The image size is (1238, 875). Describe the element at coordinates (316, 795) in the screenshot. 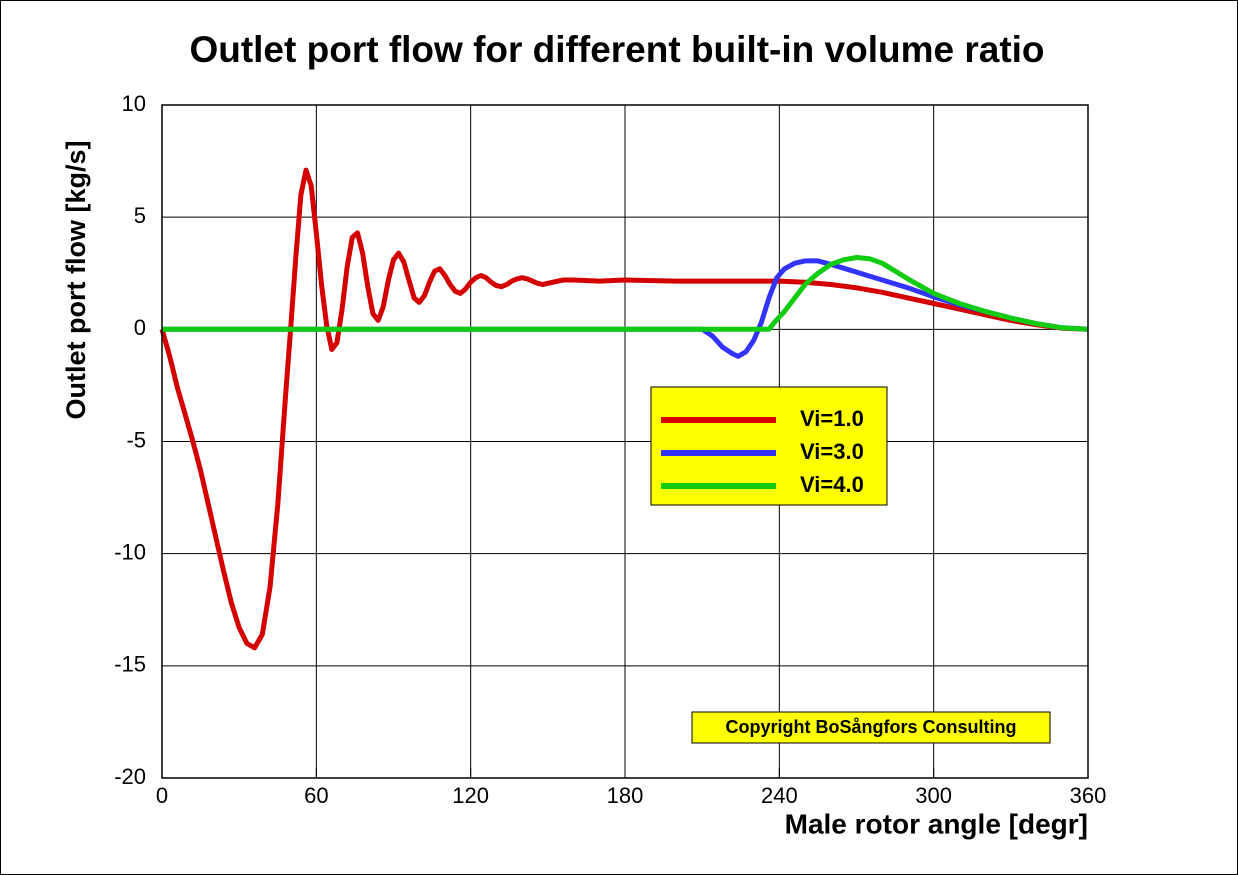

I see `x-tick-label: 60` at that location.